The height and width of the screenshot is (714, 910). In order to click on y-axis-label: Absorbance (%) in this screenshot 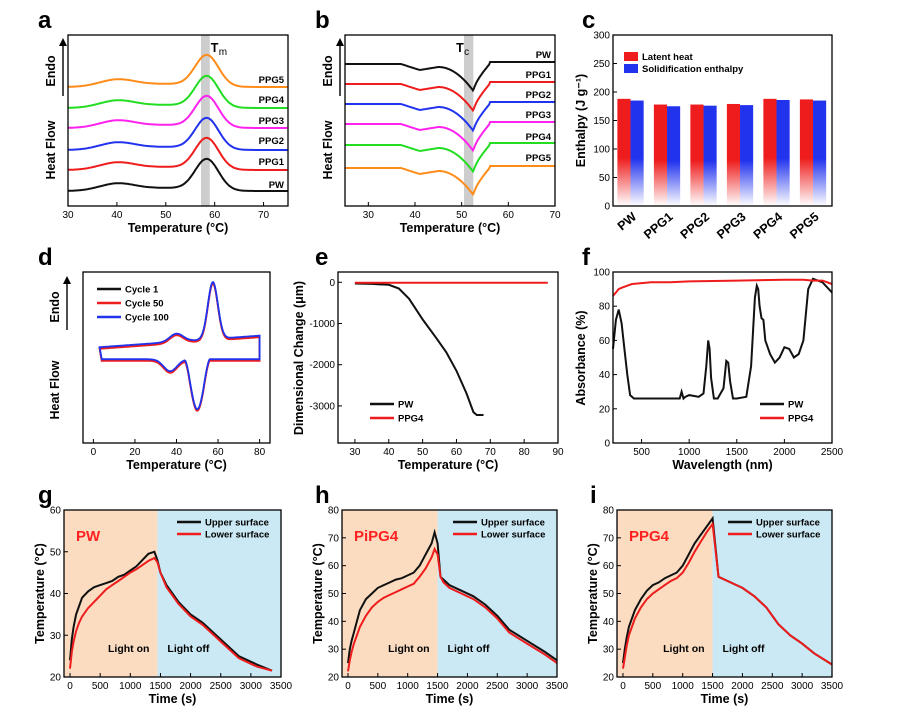, I will do `click(581, 357)`.